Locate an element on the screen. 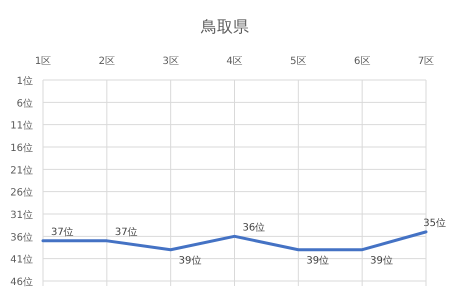 Image resolution: width=451 pixels, height=303 pixels. y-tick-label: 46位 is located at coordinates (21, 282).